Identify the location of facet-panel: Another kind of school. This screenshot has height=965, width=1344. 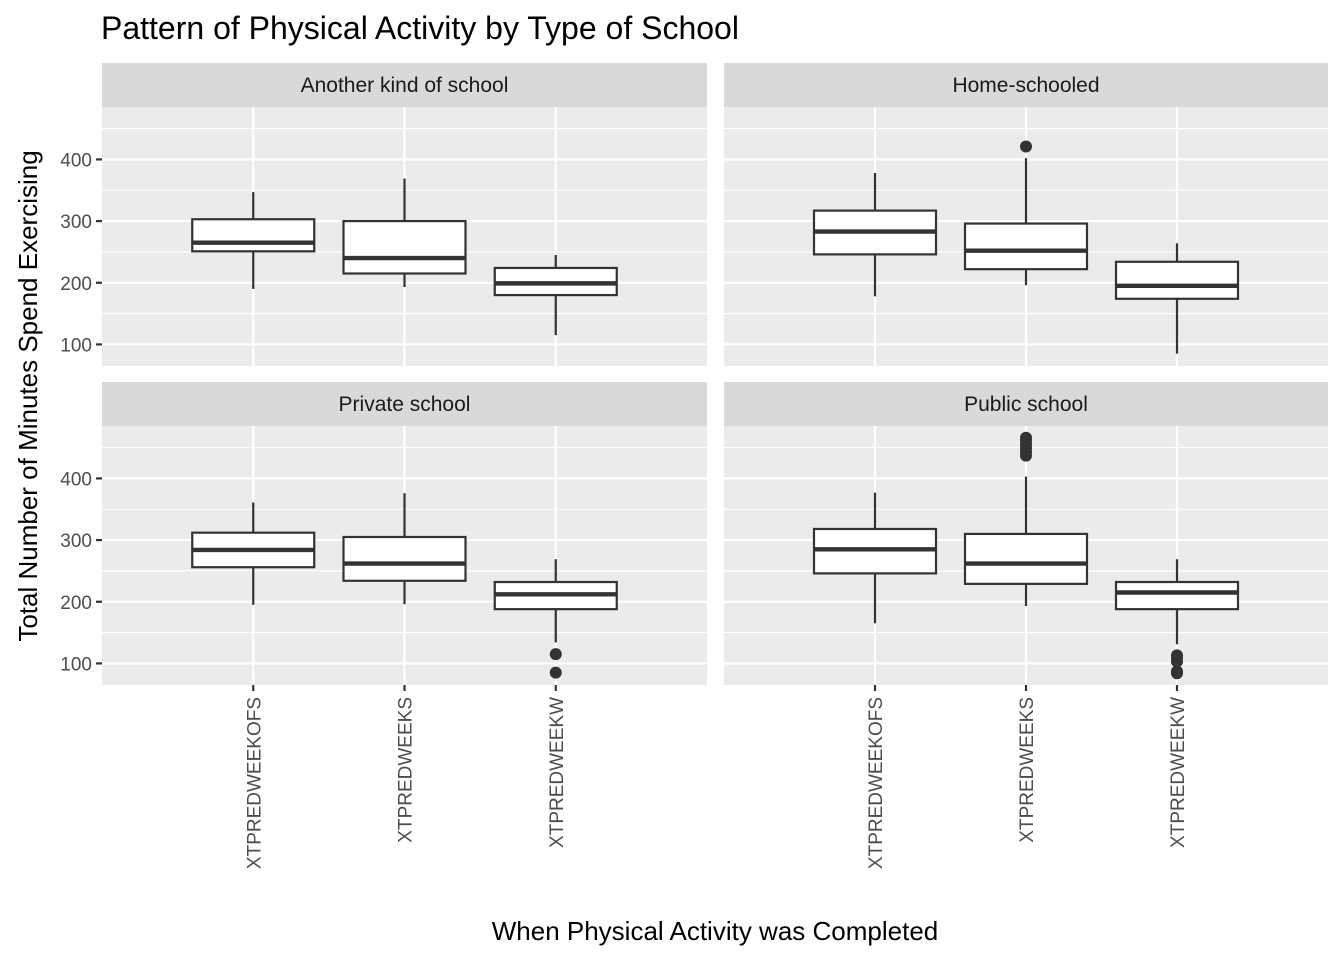
(404, 214).